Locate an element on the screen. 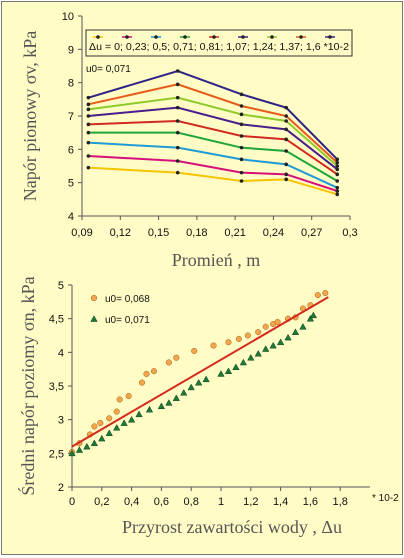 Image resolution: width=404 pixels, height=558 pixels. chart1-annotation: u0= 0,071 is located at coordinates (108, 69).